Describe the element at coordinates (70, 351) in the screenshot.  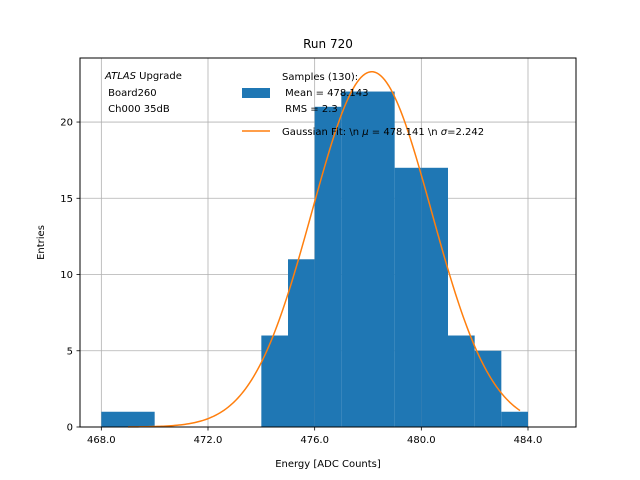
I see `y-tick-label: 5` at that location.